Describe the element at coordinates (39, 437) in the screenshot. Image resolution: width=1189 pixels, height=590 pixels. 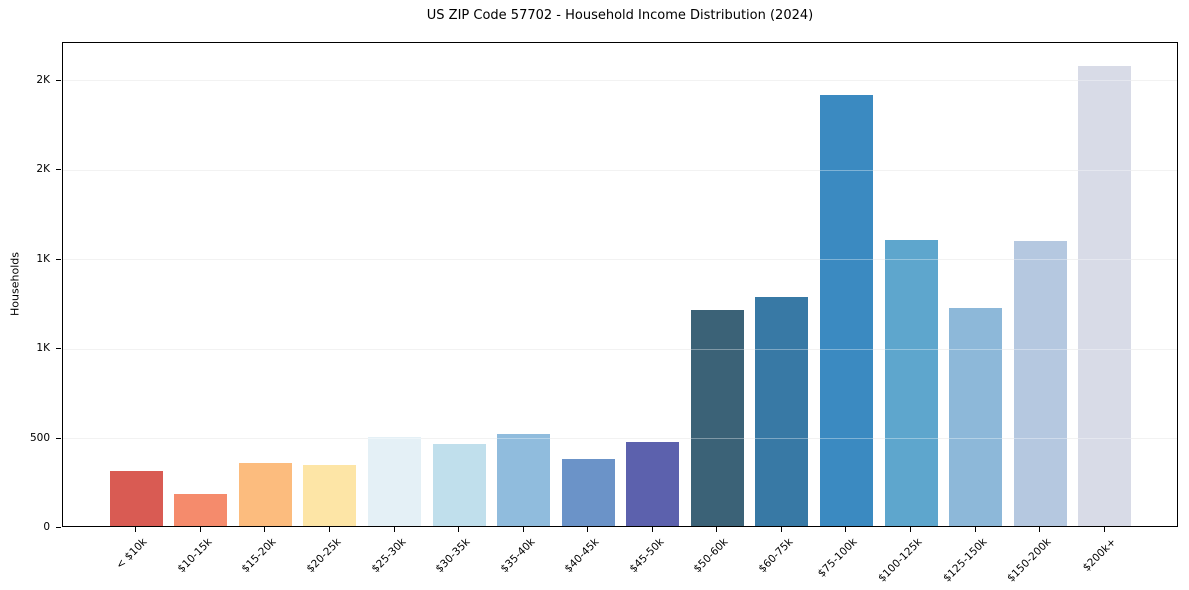
I see `y-tick-label: 500` at that location.